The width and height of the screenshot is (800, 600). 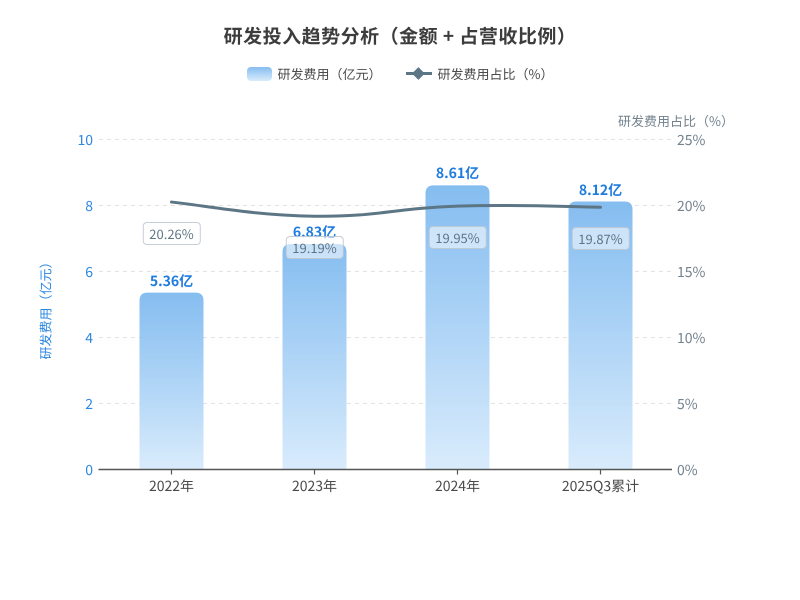 I want to click on right-axis-tick-10%: 10%, so click(x=691, y=337).